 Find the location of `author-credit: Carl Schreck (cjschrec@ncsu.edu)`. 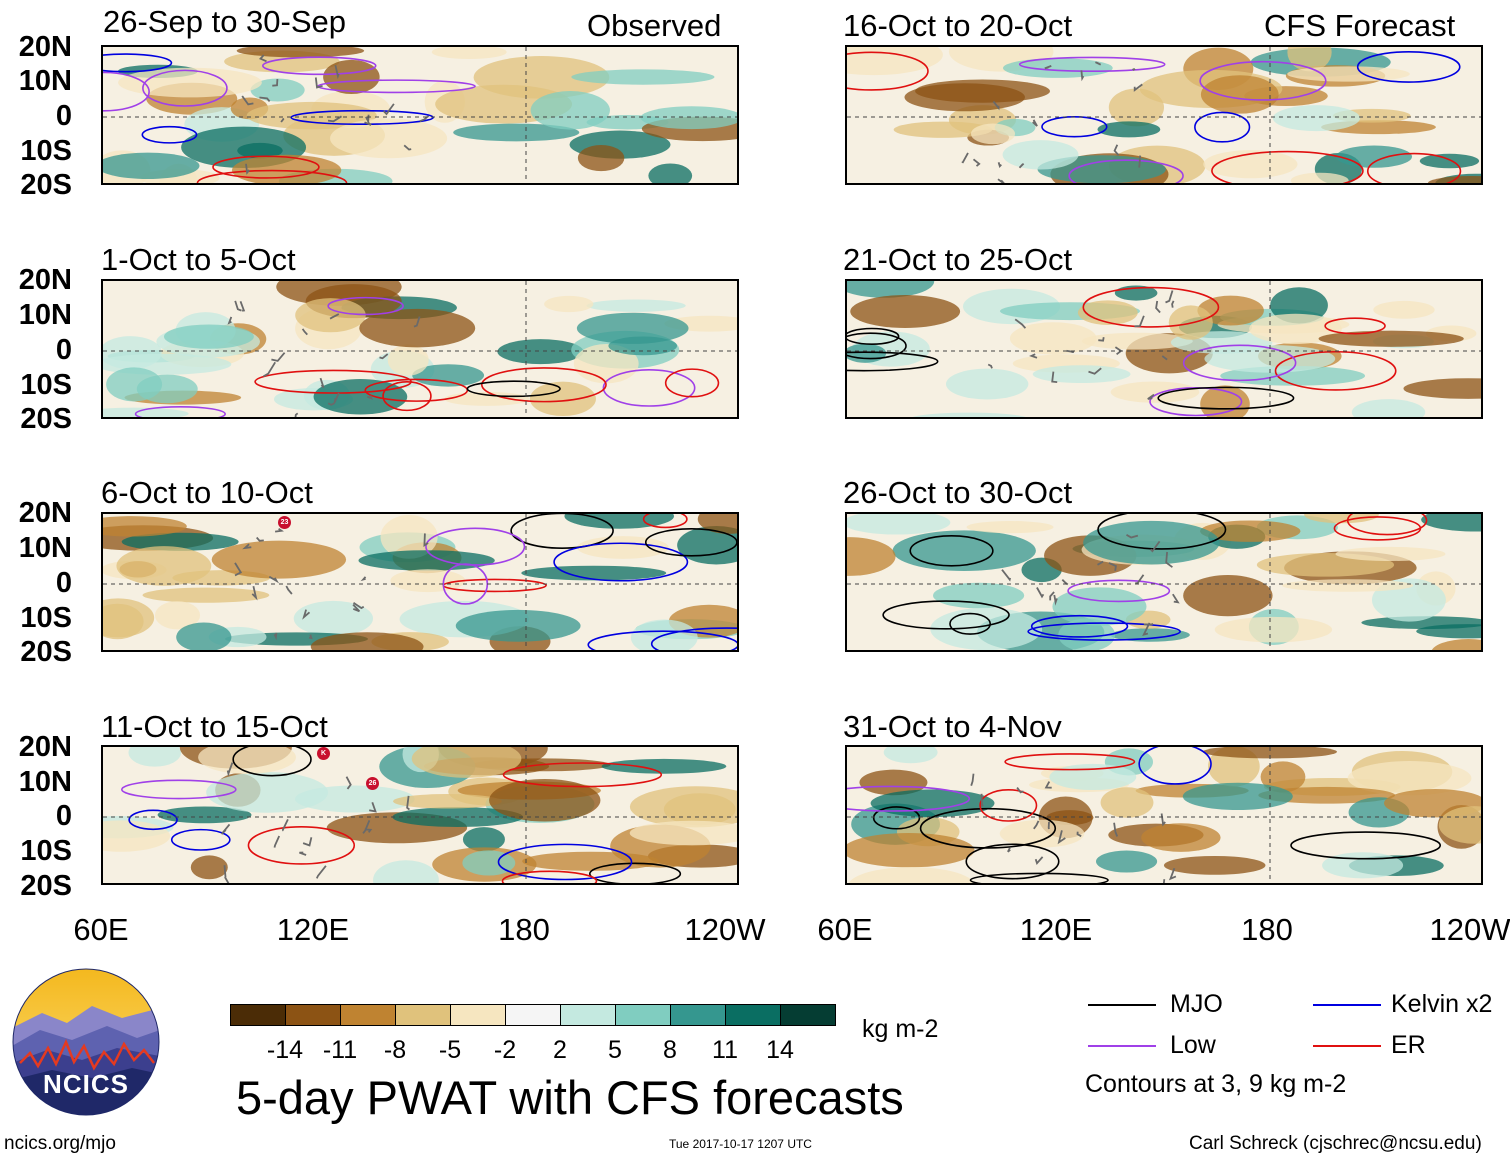

author-credit: Carl Schreck (cjschrec@ncsu.edu) is located at coordinates (1335, 1143).